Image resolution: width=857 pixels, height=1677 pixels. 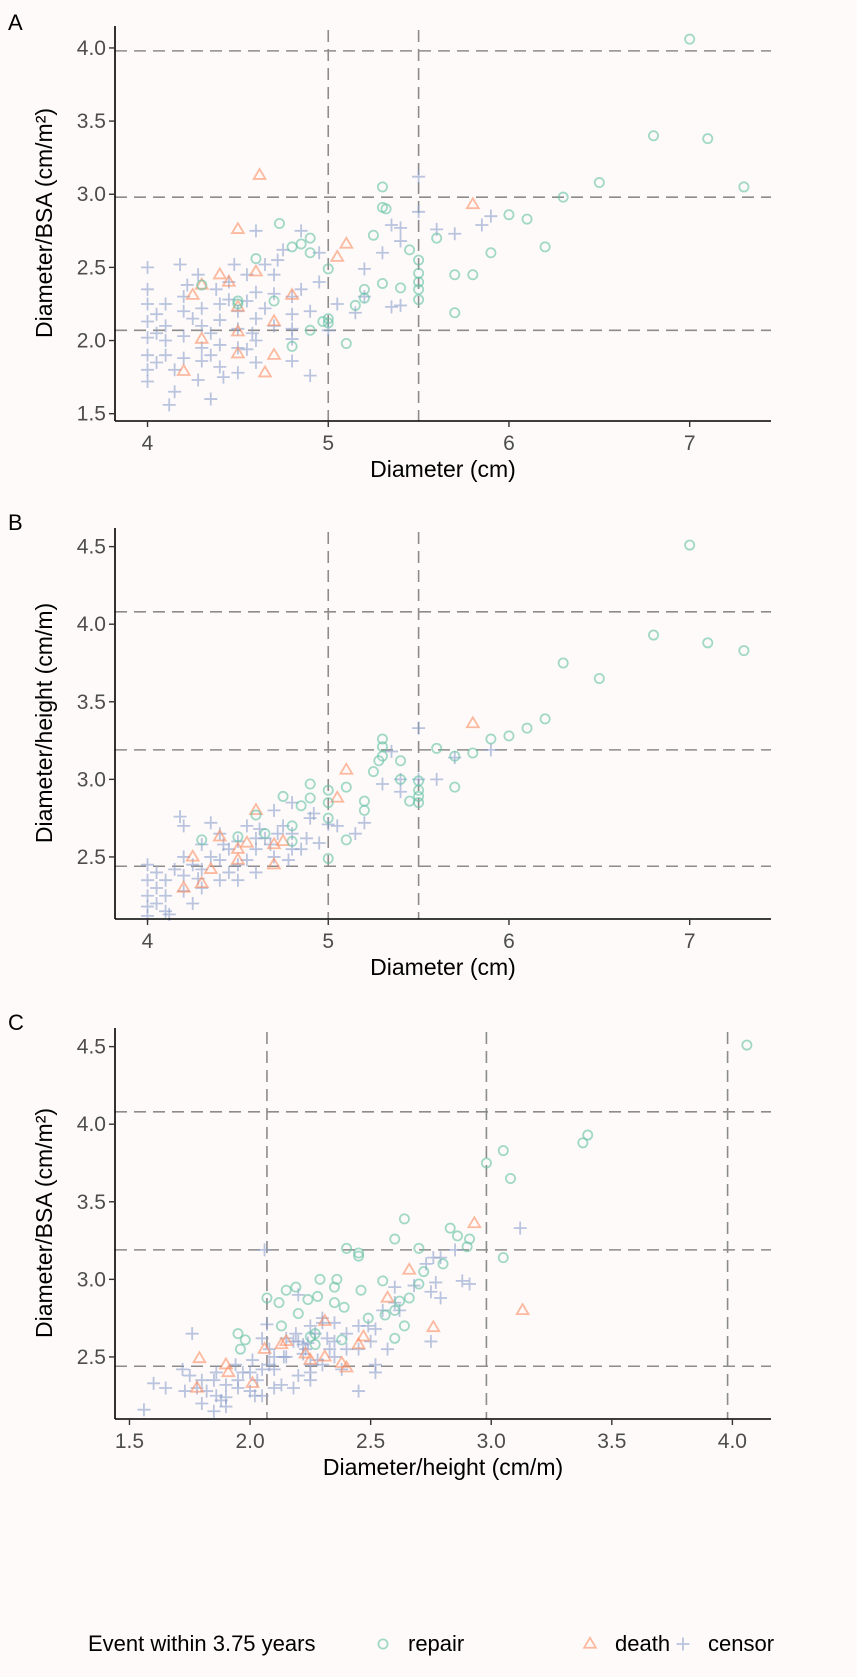 What do you see at coordinates (148, 941) in the screenshot?
I see `x-tick-label: 4` at bounding box center [148, 941].